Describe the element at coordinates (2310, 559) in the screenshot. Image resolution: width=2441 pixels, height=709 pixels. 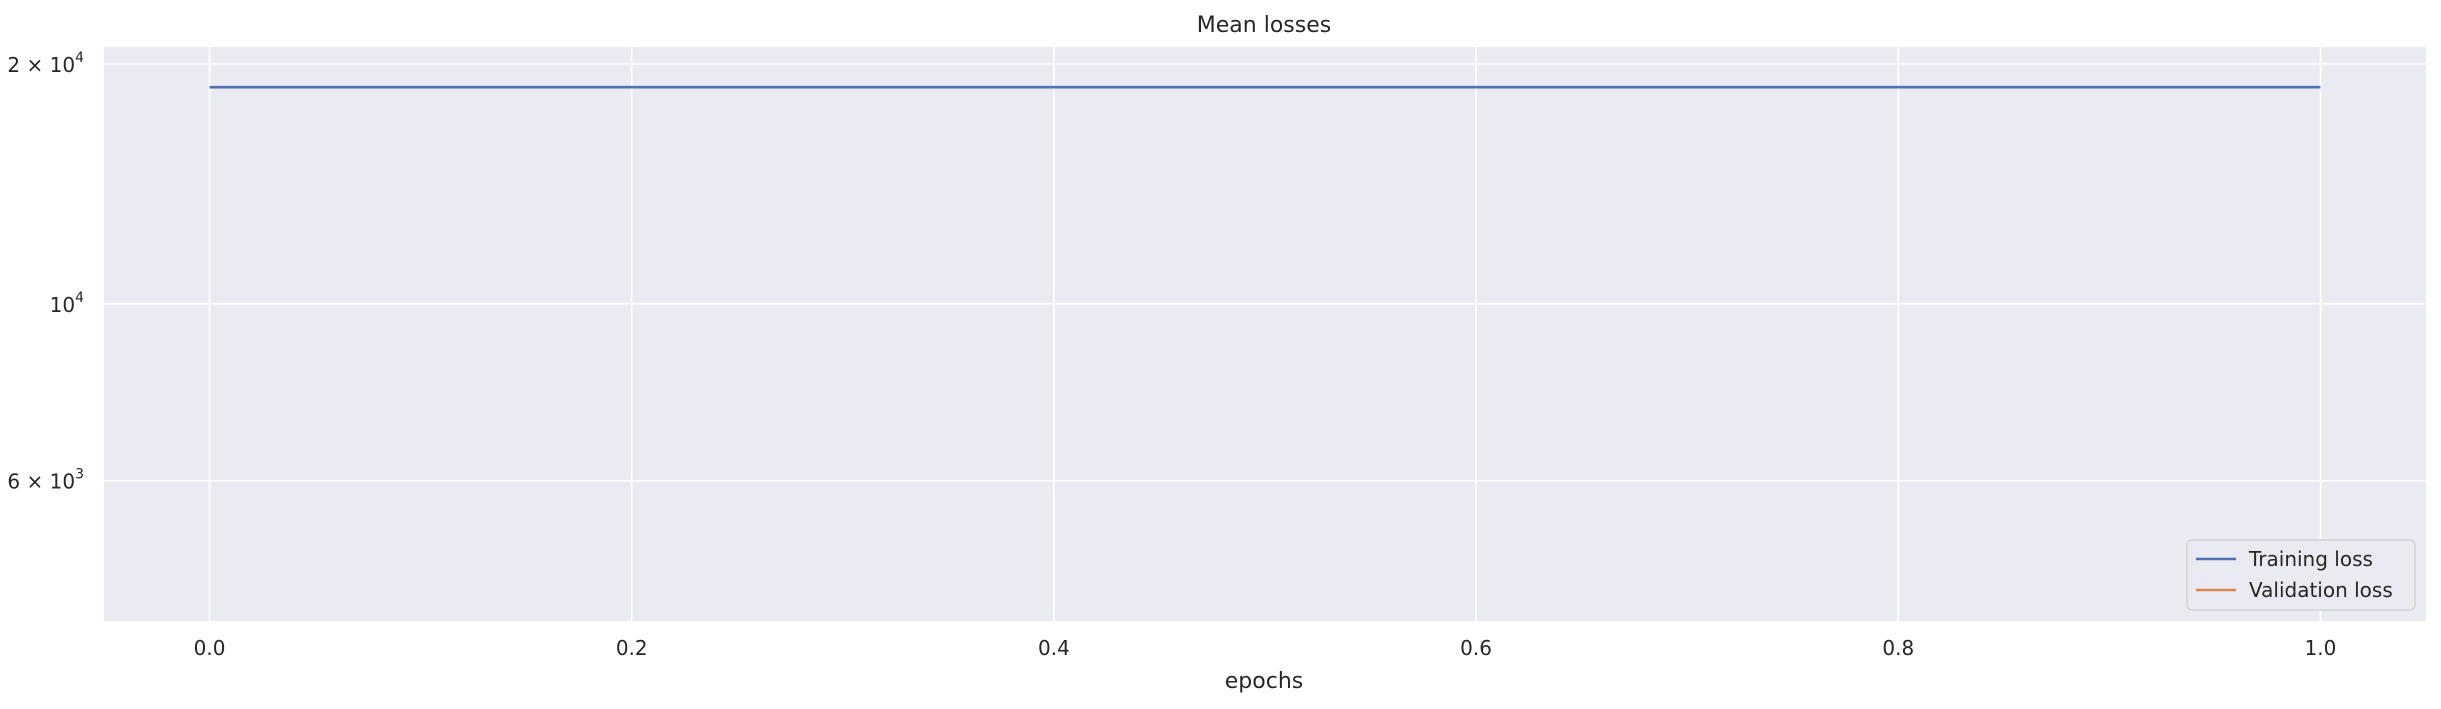
I see `legend-label: Training loss` at that location.